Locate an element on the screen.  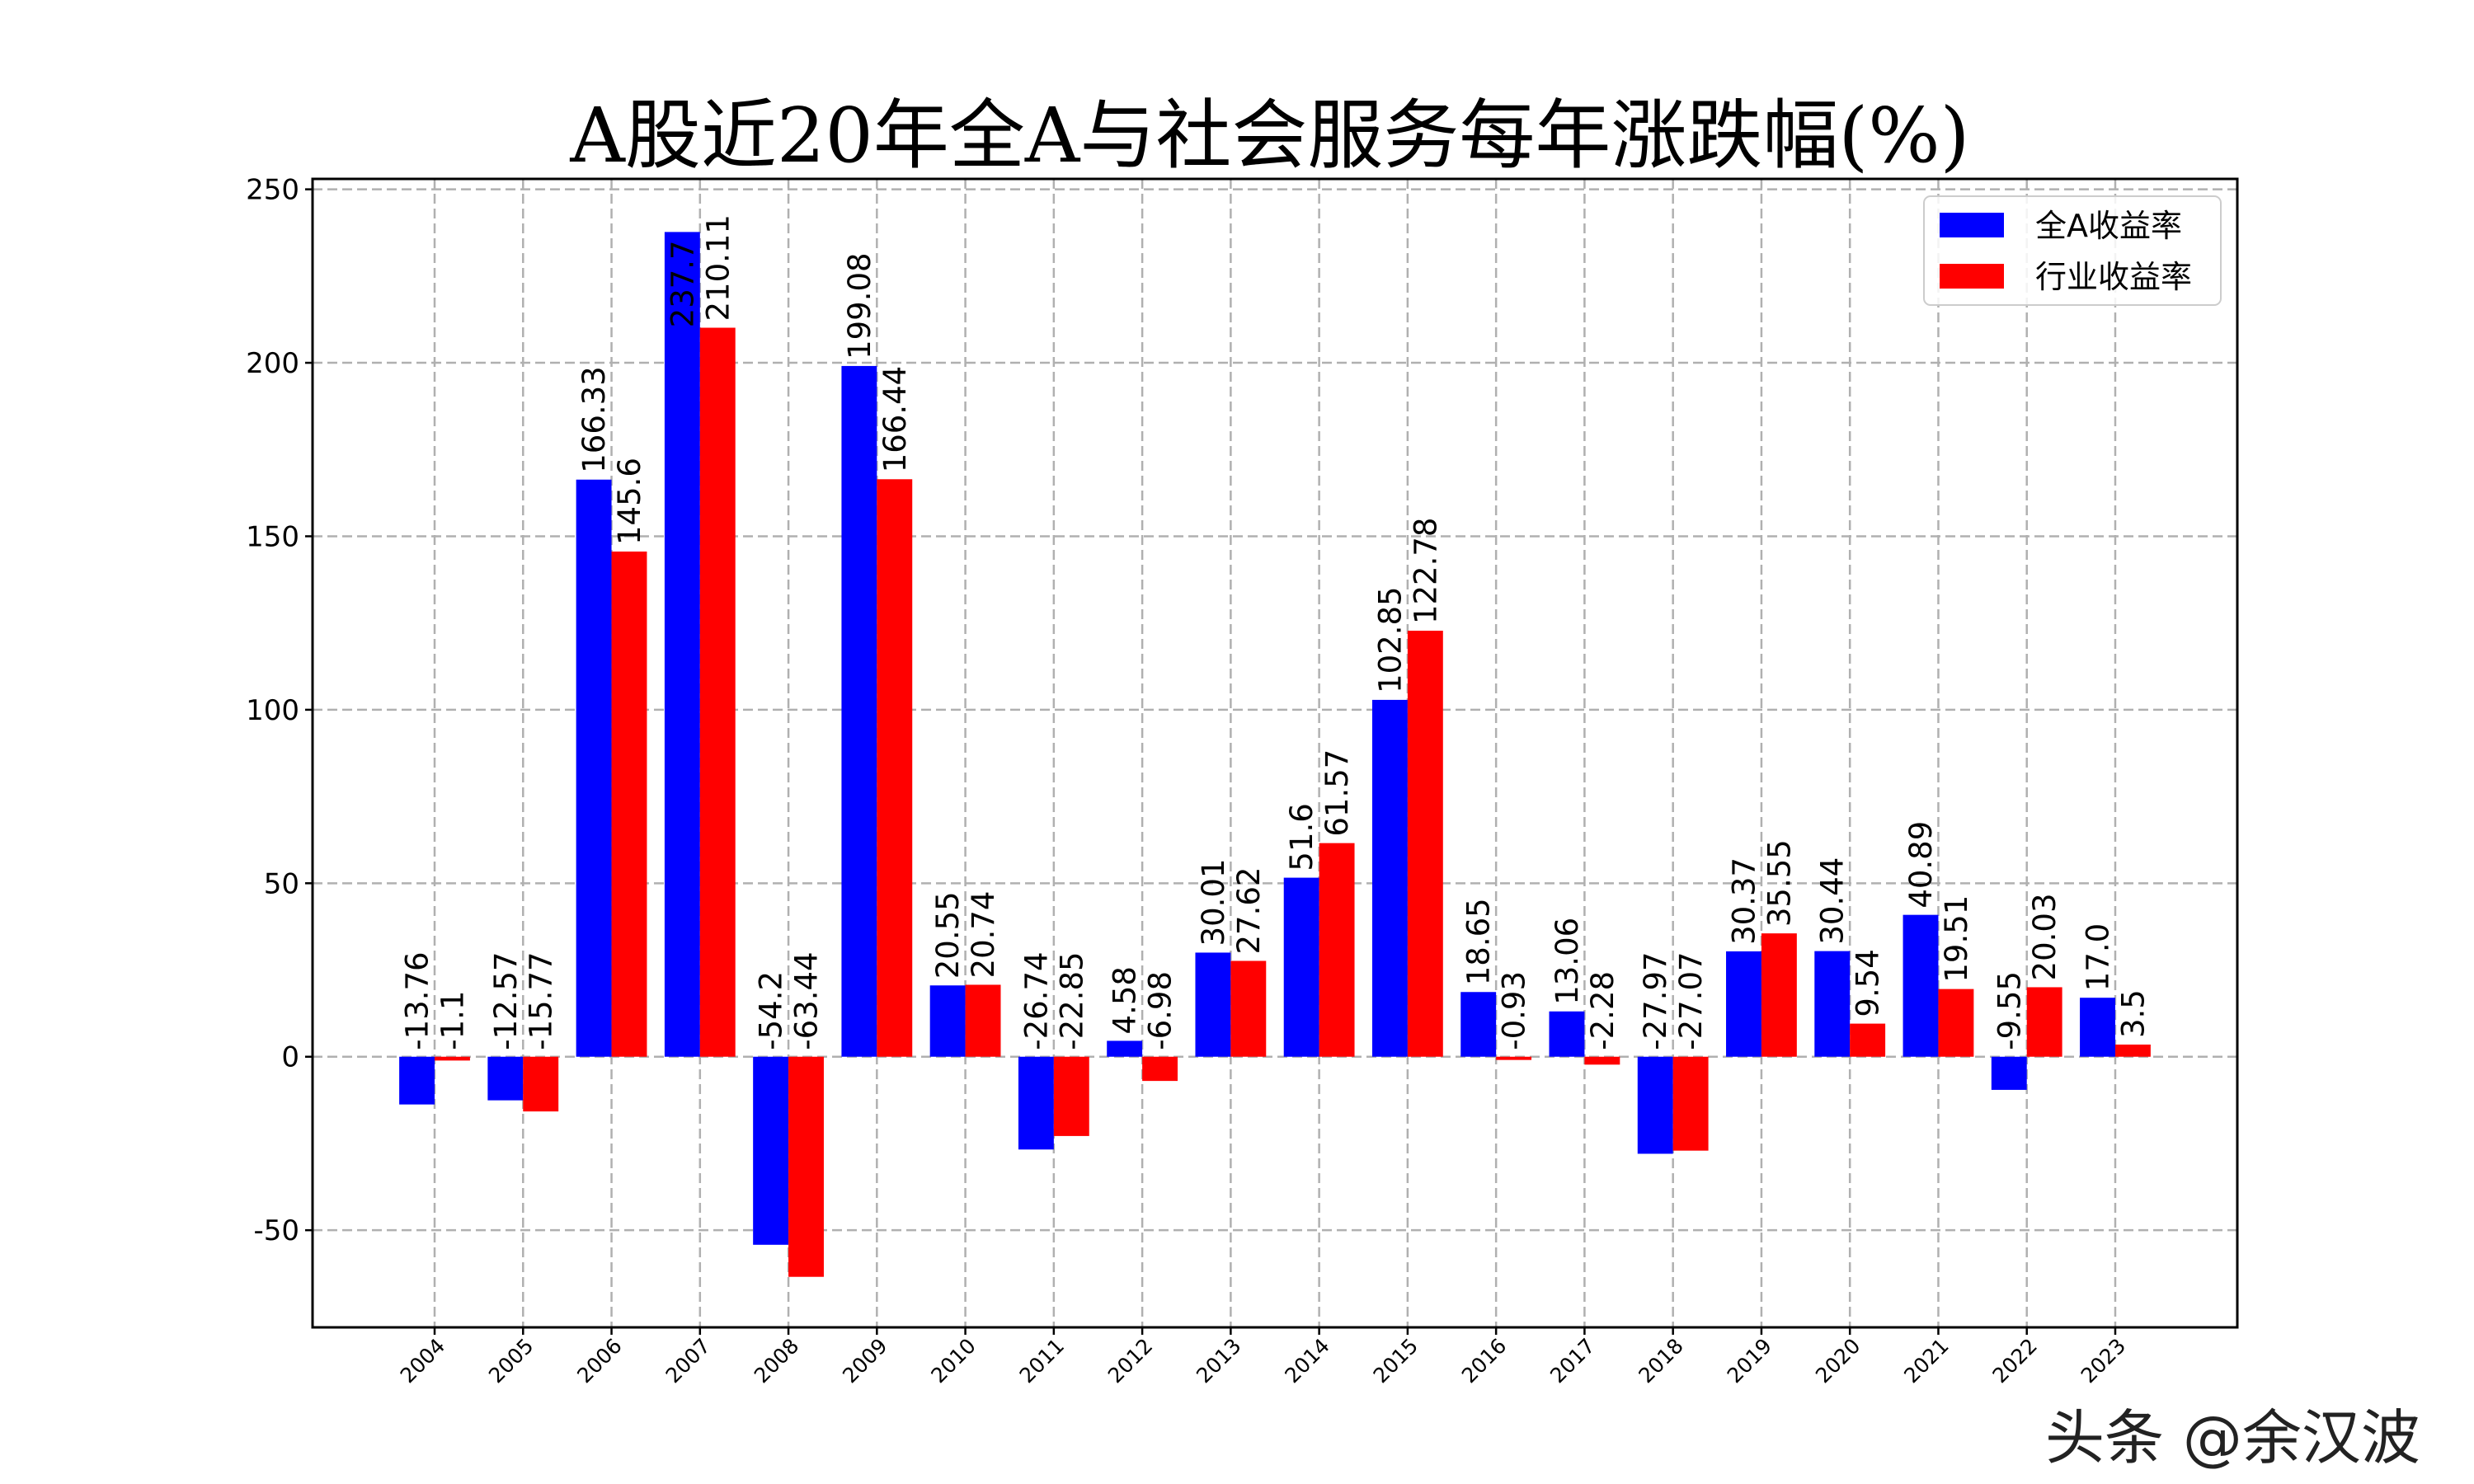
data-label: 122.78 is located at coordinates (1425, 571).